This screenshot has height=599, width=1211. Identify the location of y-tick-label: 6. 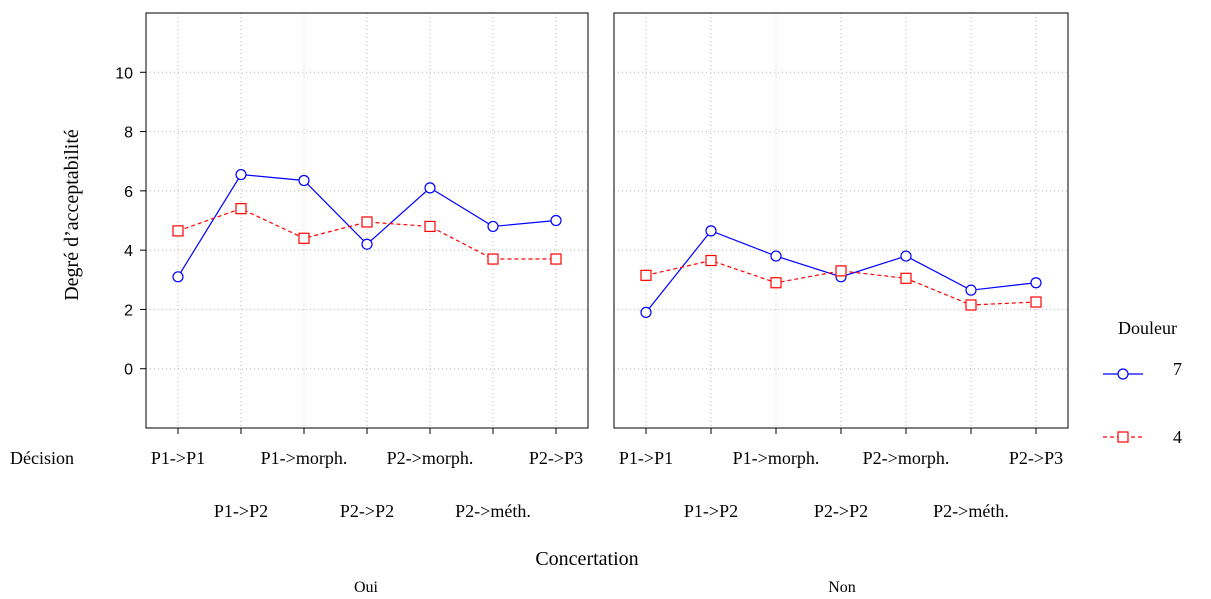
(128, 192).